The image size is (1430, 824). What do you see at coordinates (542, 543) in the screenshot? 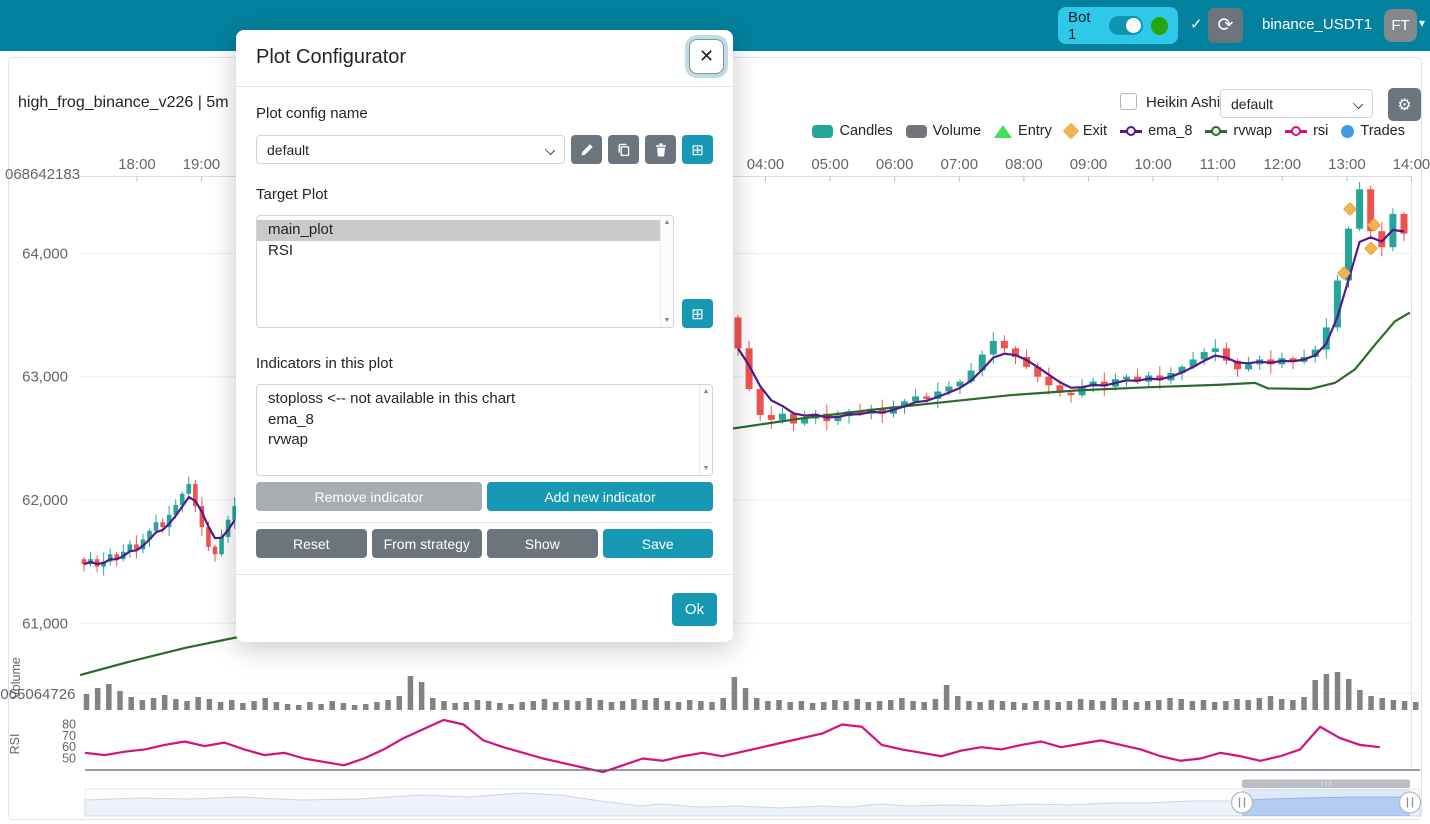
I see `show-button: Show` at bounding box center [542, 543].